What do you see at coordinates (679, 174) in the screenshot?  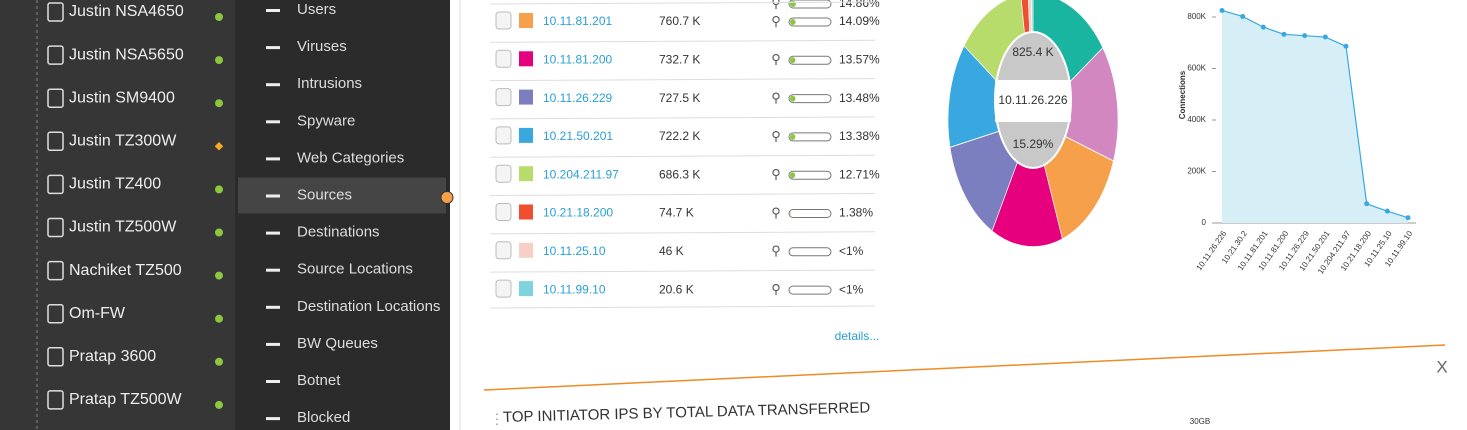 I see `count: 686.3 K` at bounding box center [679, 174].